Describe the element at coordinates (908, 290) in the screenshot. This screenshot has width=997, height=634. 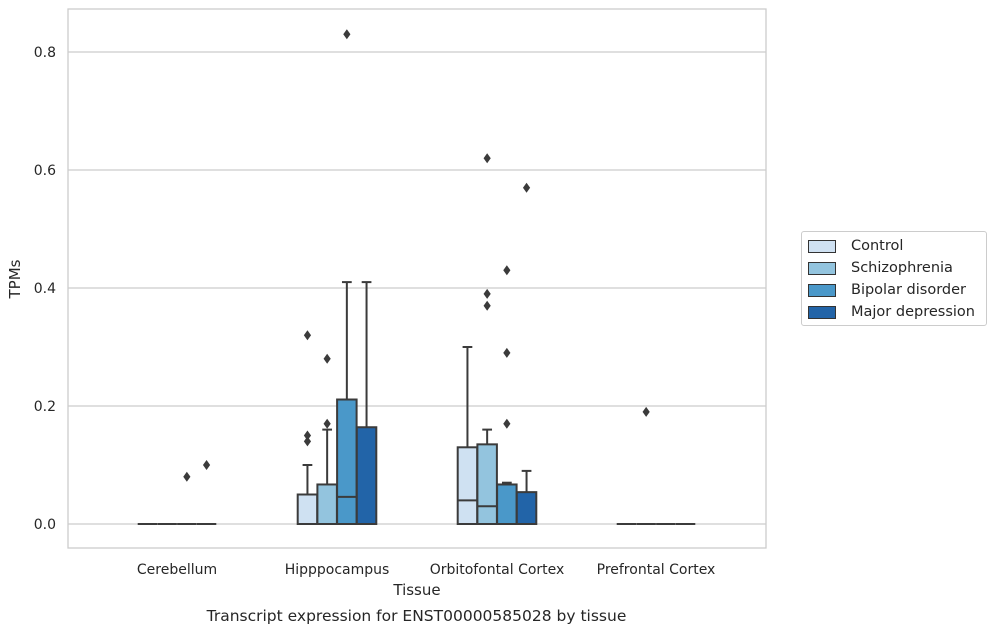
I see `legend-label-bipolar-disorder: Bipolar disorder` at that location.